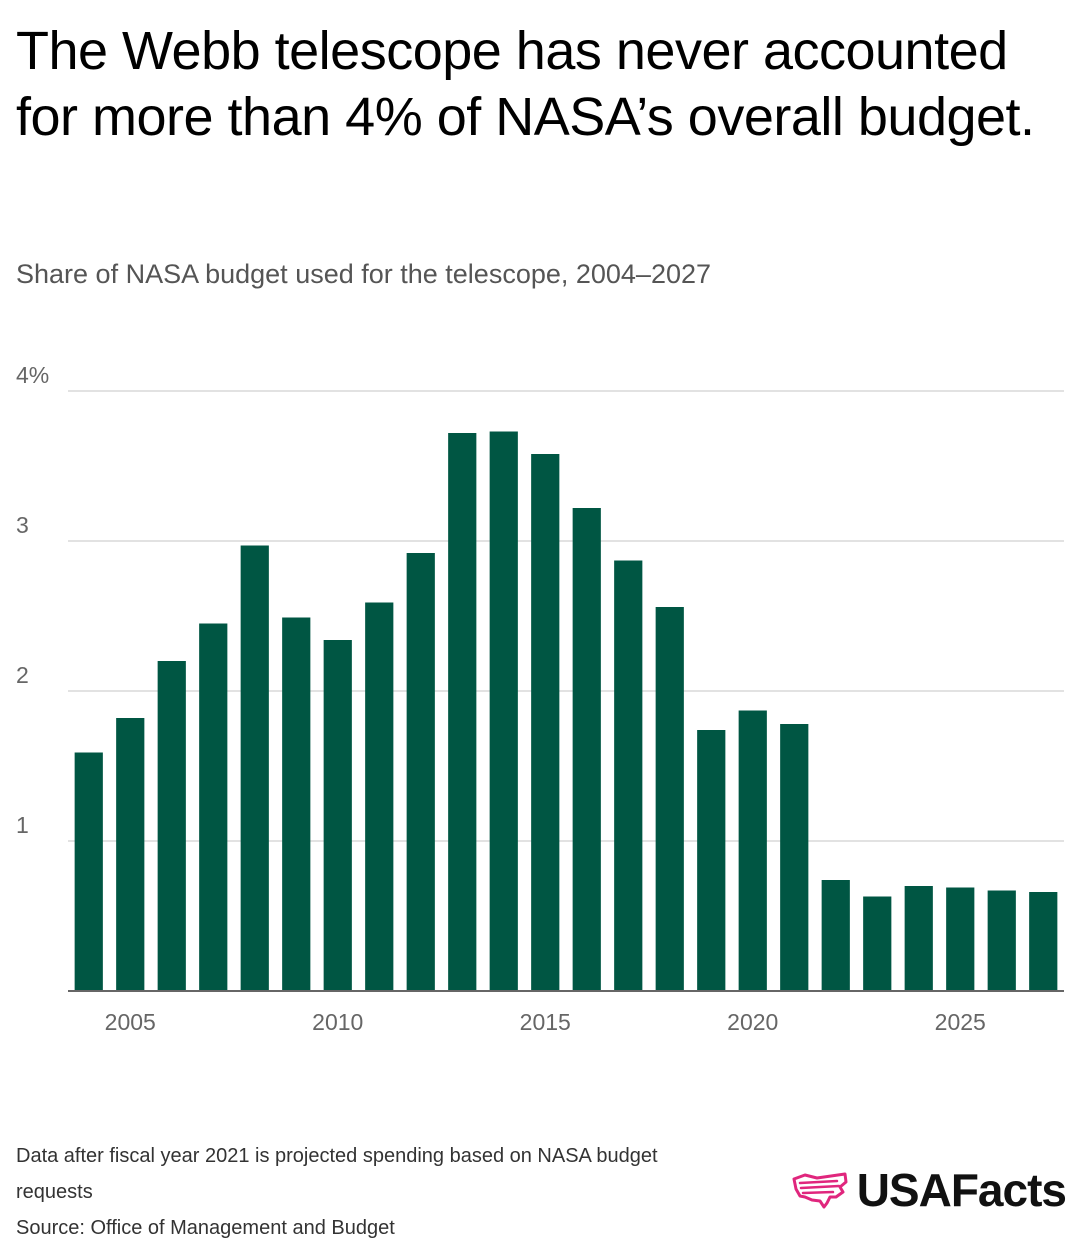  What do you see at coordinates (22, 525) in the screenshot?
I see `y-tick-label: 3` at bounding box center [22, 525].